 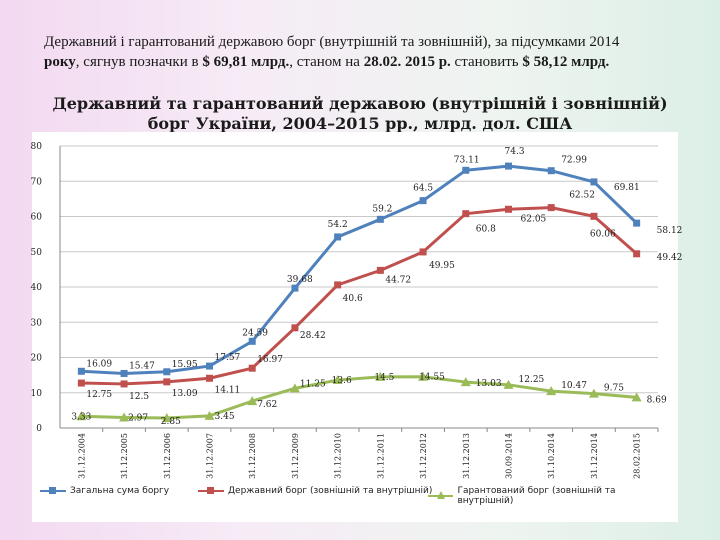 I want to click on data-label: 14.55, so click(x=432, y=378).